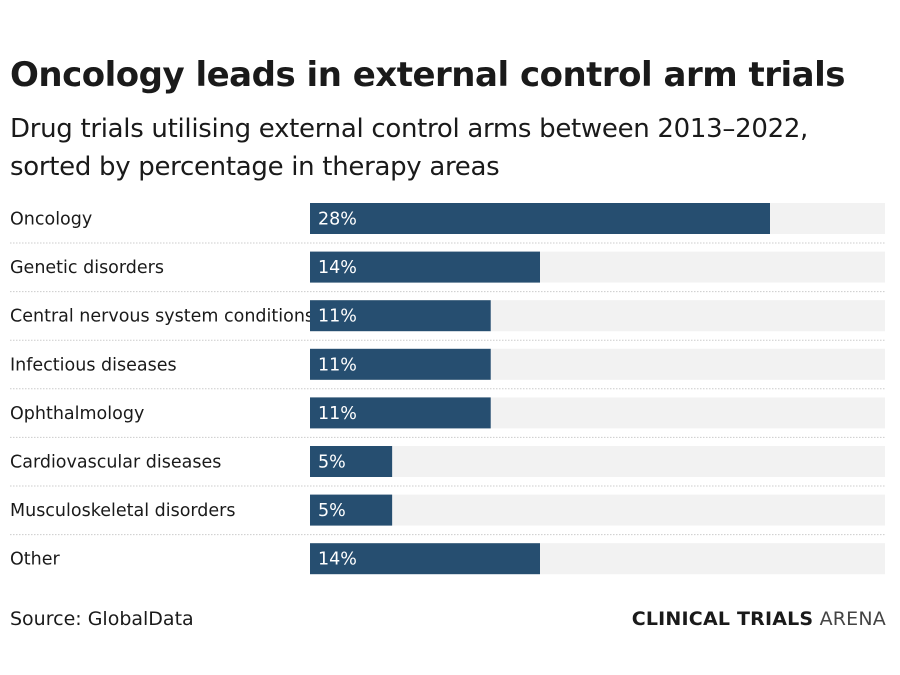  What do you see at coordinates (93, 365) in the screenshot?
I see `category-label: Infectious diseases` at bounding box center [93, 365].